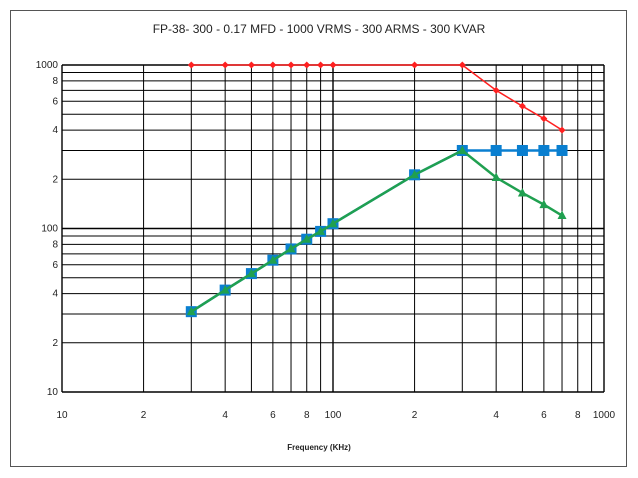 Image resolution: width=638 pixels, height=478 pixels. What do you see at coordinates (53, 392) in the screenshot?
I see `y-tick-label: 10` at bounding box center [53, 392].